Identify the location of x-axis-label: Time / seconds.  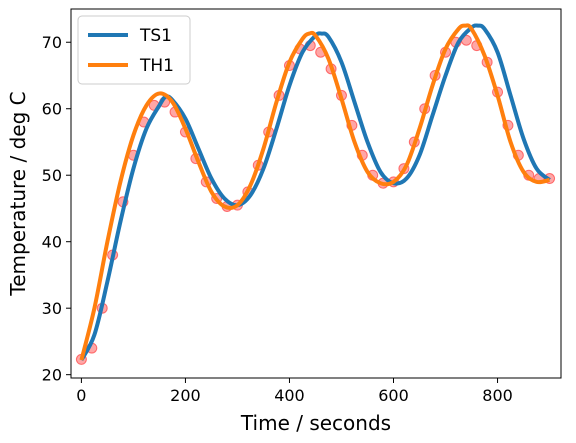
(315, 423).